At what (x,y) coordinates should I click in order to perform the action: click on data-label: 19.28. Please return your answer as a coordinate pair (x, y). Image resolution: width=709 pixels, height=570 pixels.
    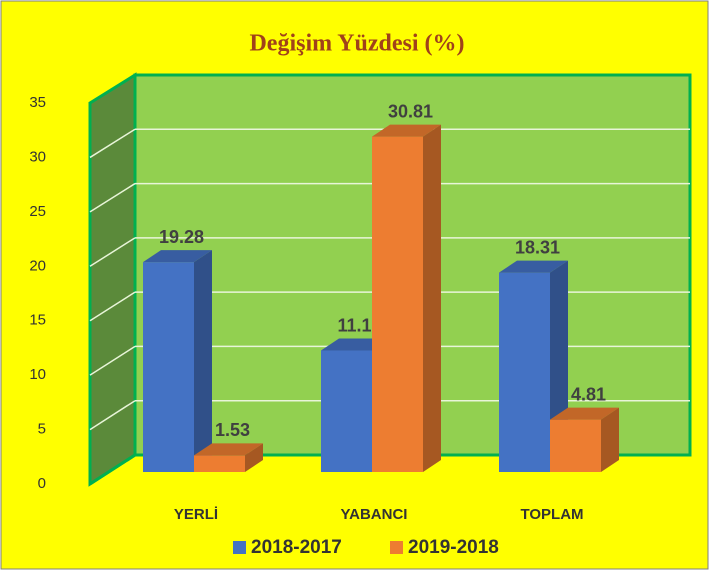
    Looking at the image, I should click on (181, 237).